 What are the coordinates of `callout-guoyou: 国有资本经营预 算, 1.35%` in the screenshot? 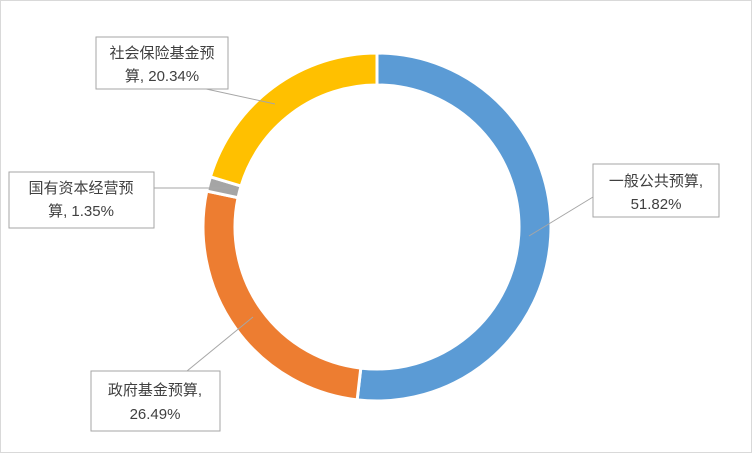 It's located at (122, 200).